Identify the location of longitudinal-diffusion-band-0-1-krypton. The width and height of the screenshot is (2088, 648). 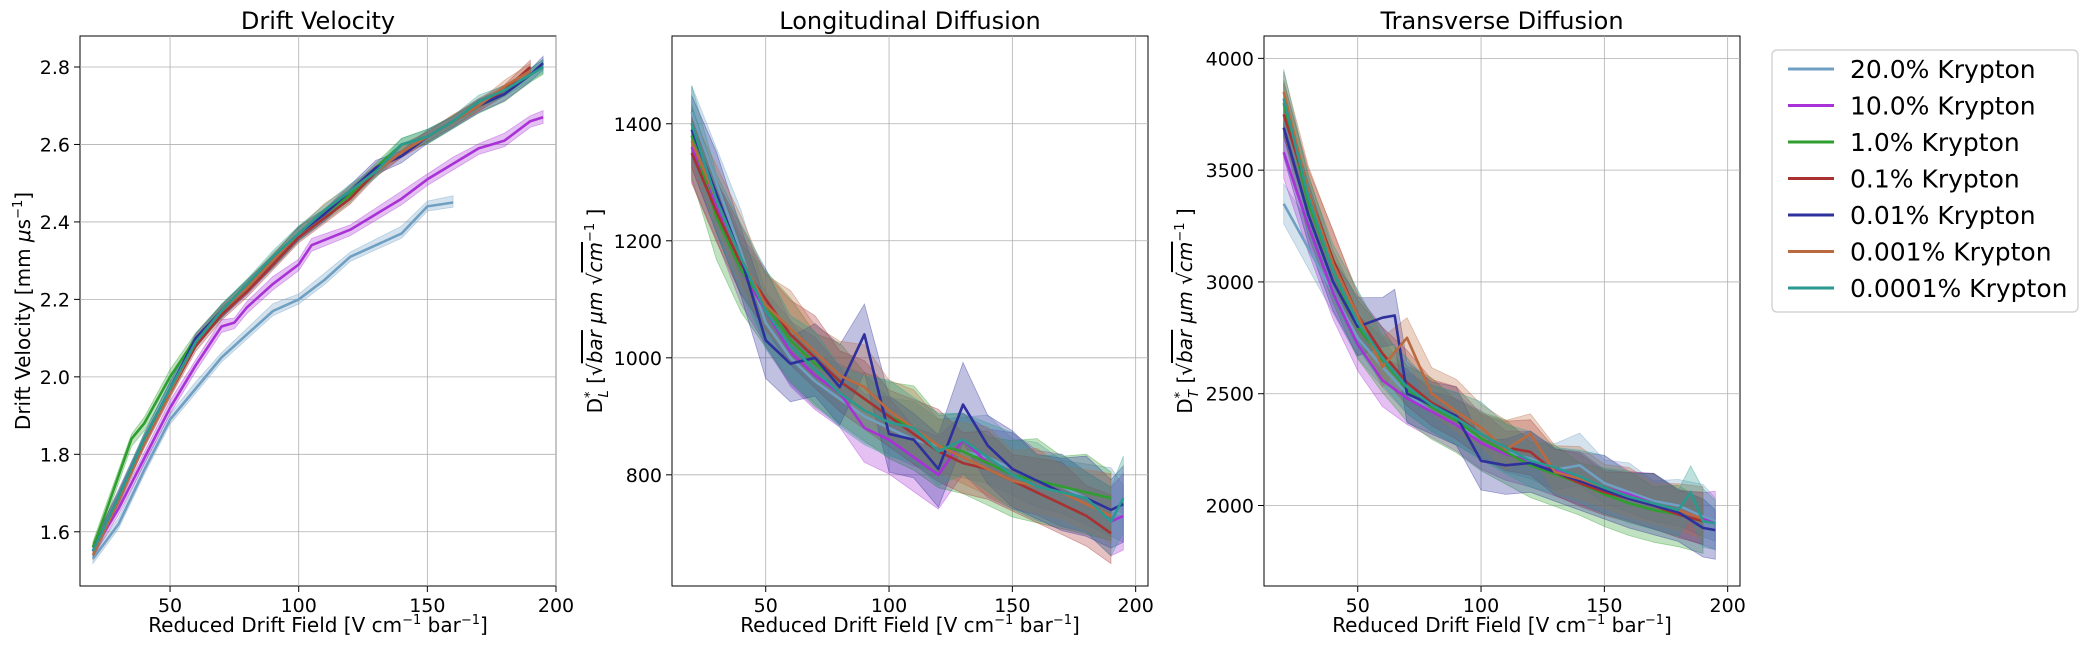
(901, 337).